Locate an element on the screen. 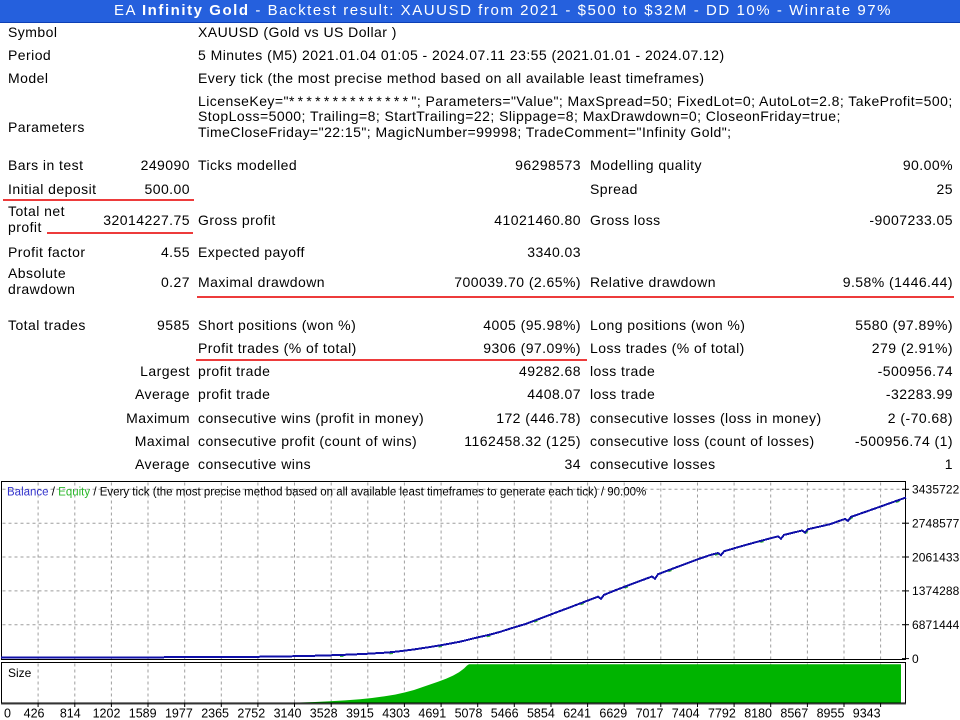  svg-text: 1589 is located at coordinates (143, 713).